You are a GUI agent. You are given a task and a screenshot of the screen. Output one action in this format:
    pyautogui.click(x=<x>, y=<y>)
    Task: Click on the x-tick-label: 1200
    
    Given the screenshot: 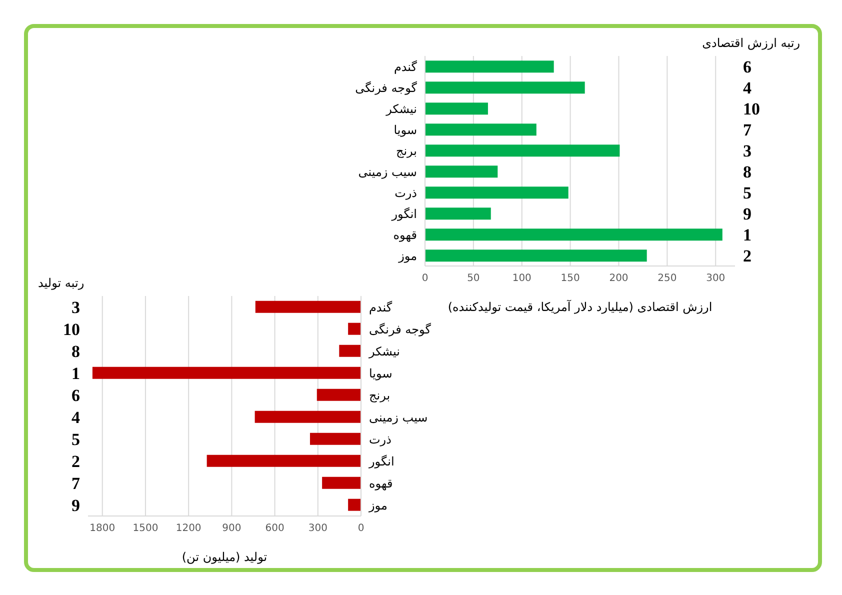 What is the action you would take?
    pyautogui.click(x=189, y=528)
    